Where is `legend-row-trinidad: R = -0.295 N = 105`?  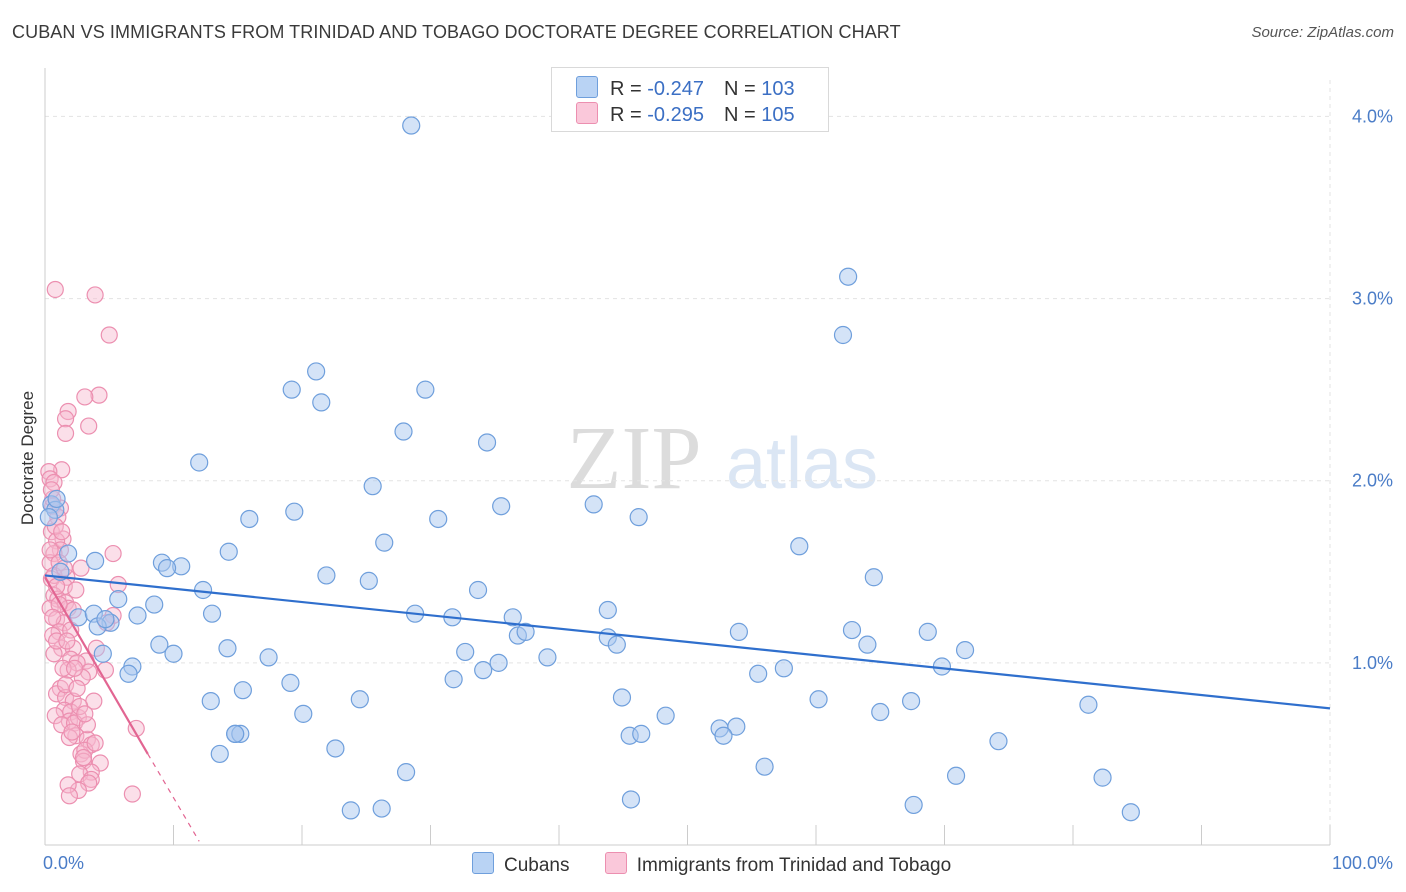
legend-row-trinidad: R = -0.295 N = 105 is located at coordinates (685, 114).